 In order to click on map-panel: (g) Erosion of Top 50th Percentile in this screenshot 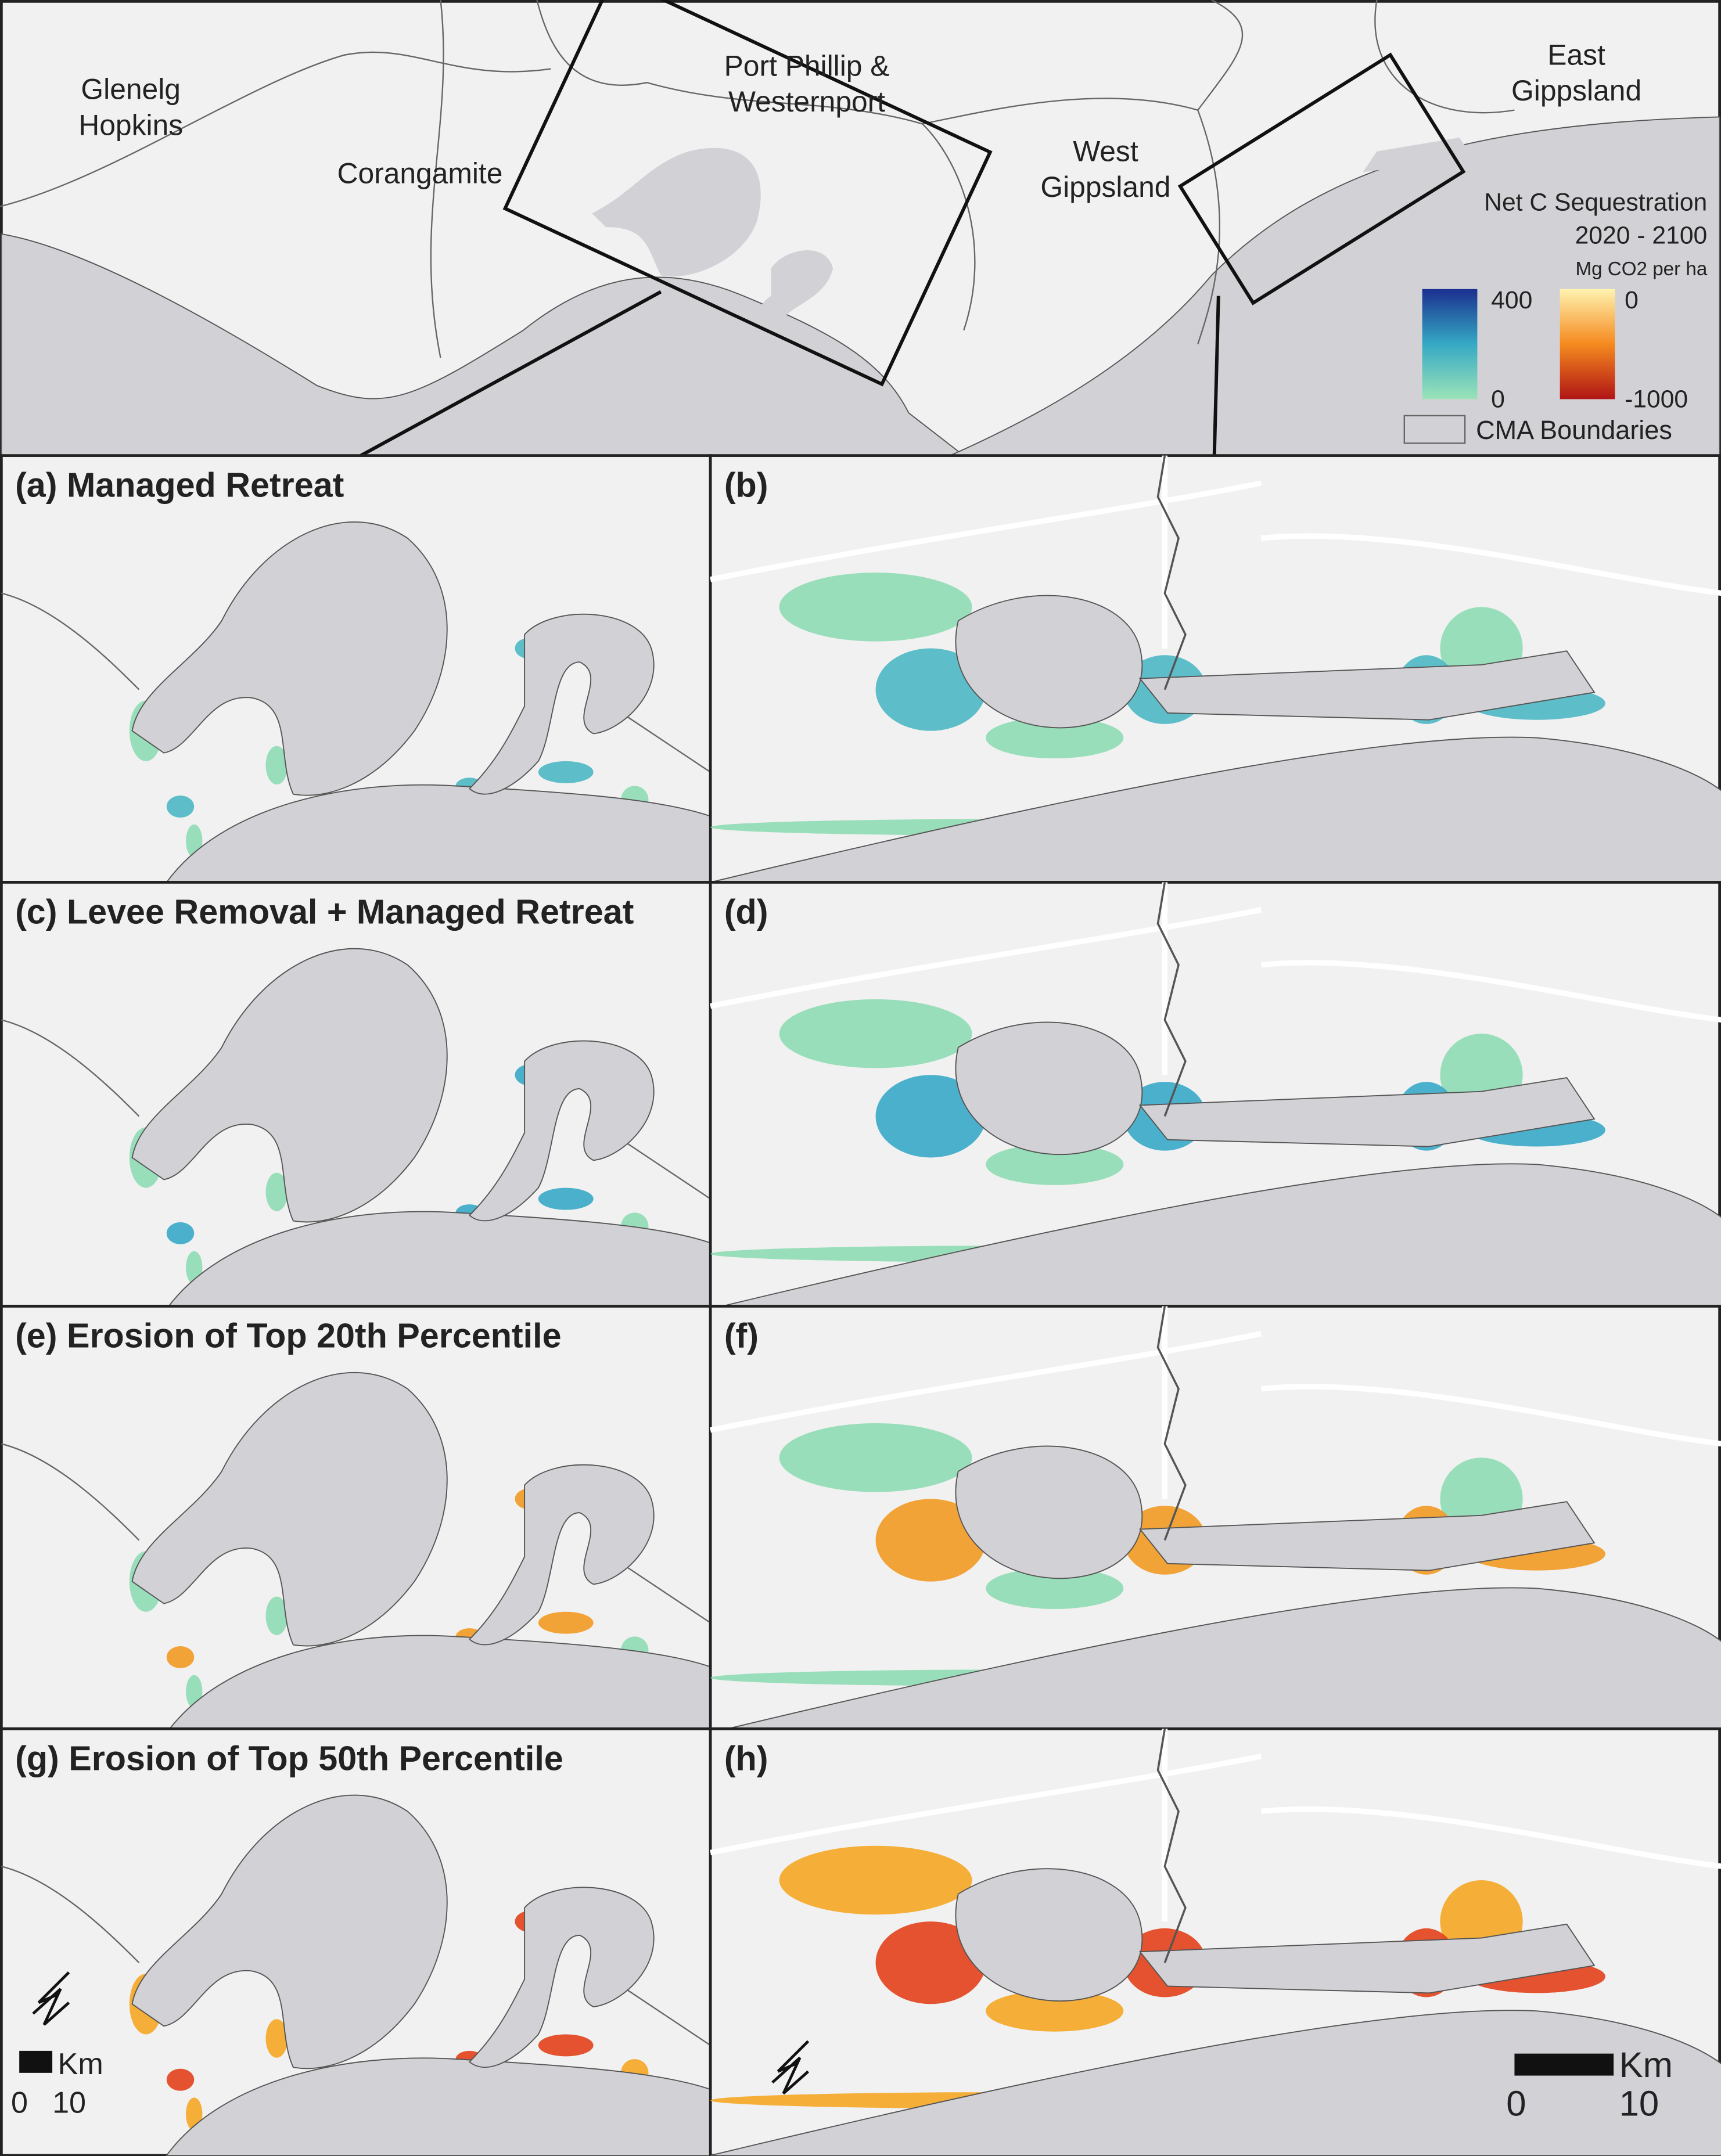, I will do `click(356, 1941)`.